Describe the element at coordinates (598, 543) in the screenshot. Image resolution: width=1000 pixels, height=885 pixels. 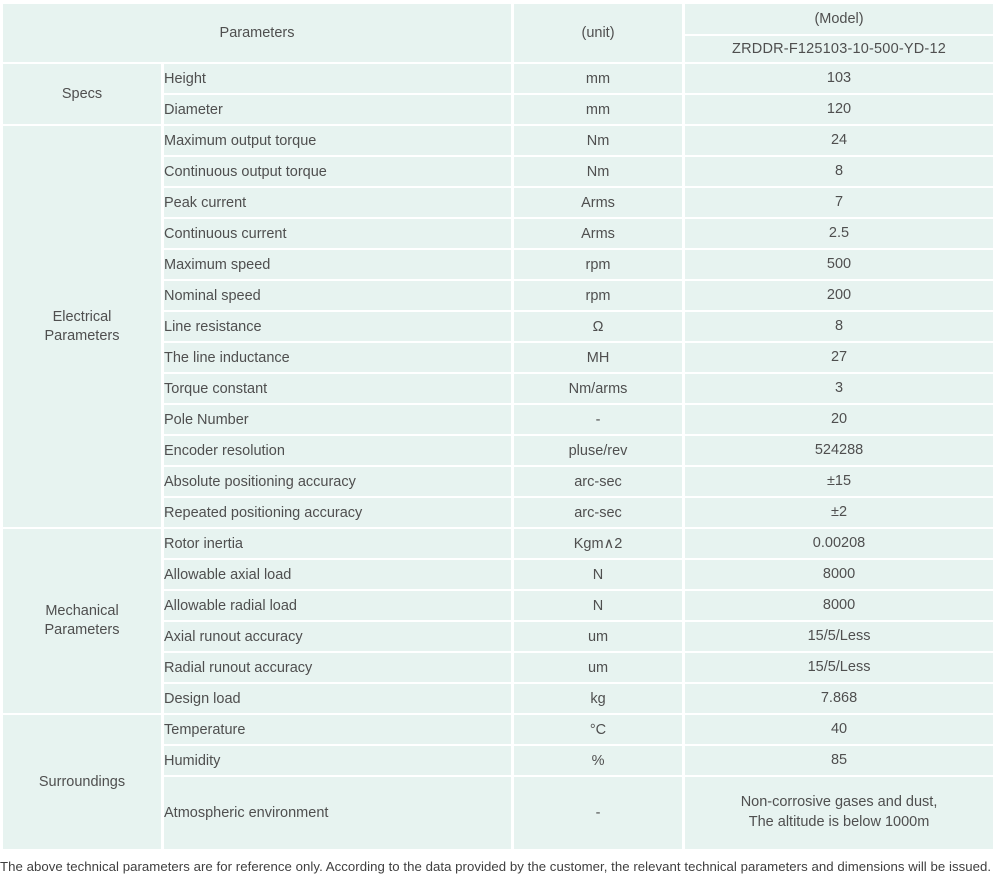
I see `unit-cell: Kgm∧2` at that location.